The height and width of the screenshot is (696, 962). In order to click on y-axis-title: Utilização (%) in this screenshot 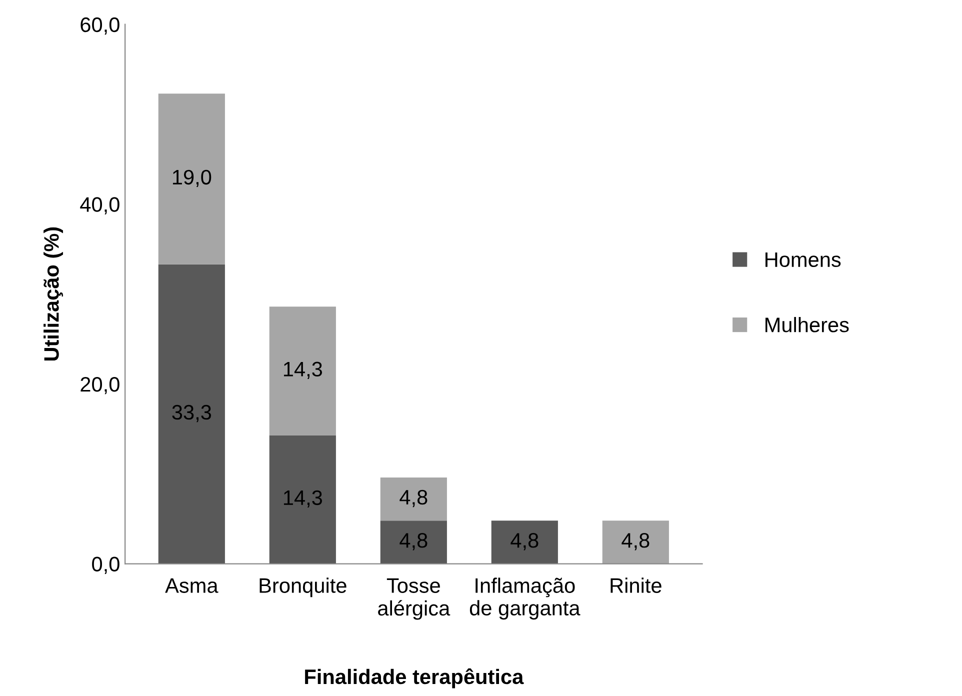, I will do `click(53, 294)`.